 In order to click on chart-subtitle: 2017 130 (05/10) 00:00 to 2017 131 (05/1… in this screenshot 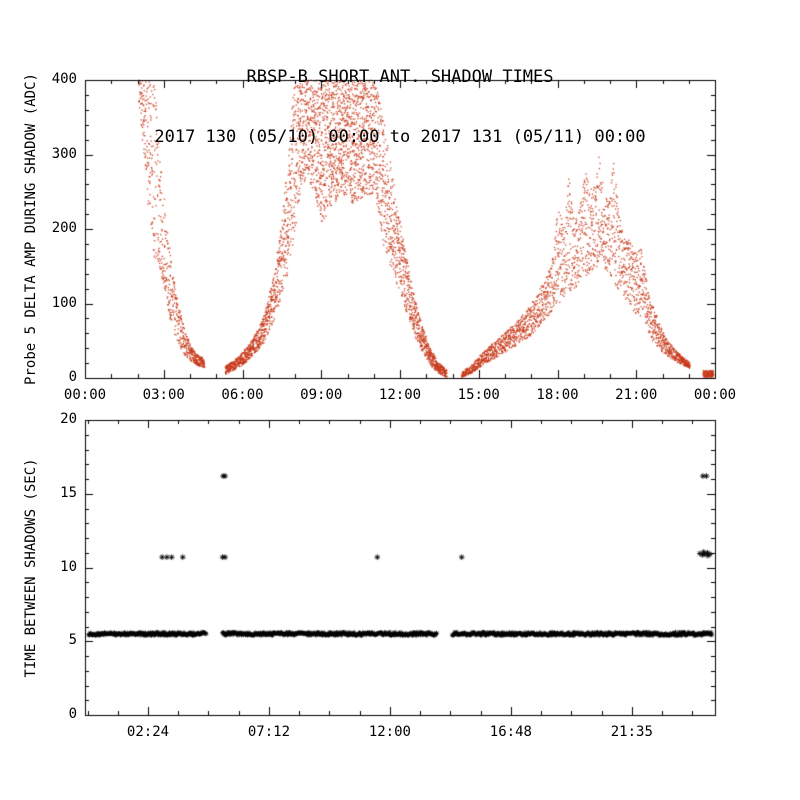, I will do `click(400, 137)`.